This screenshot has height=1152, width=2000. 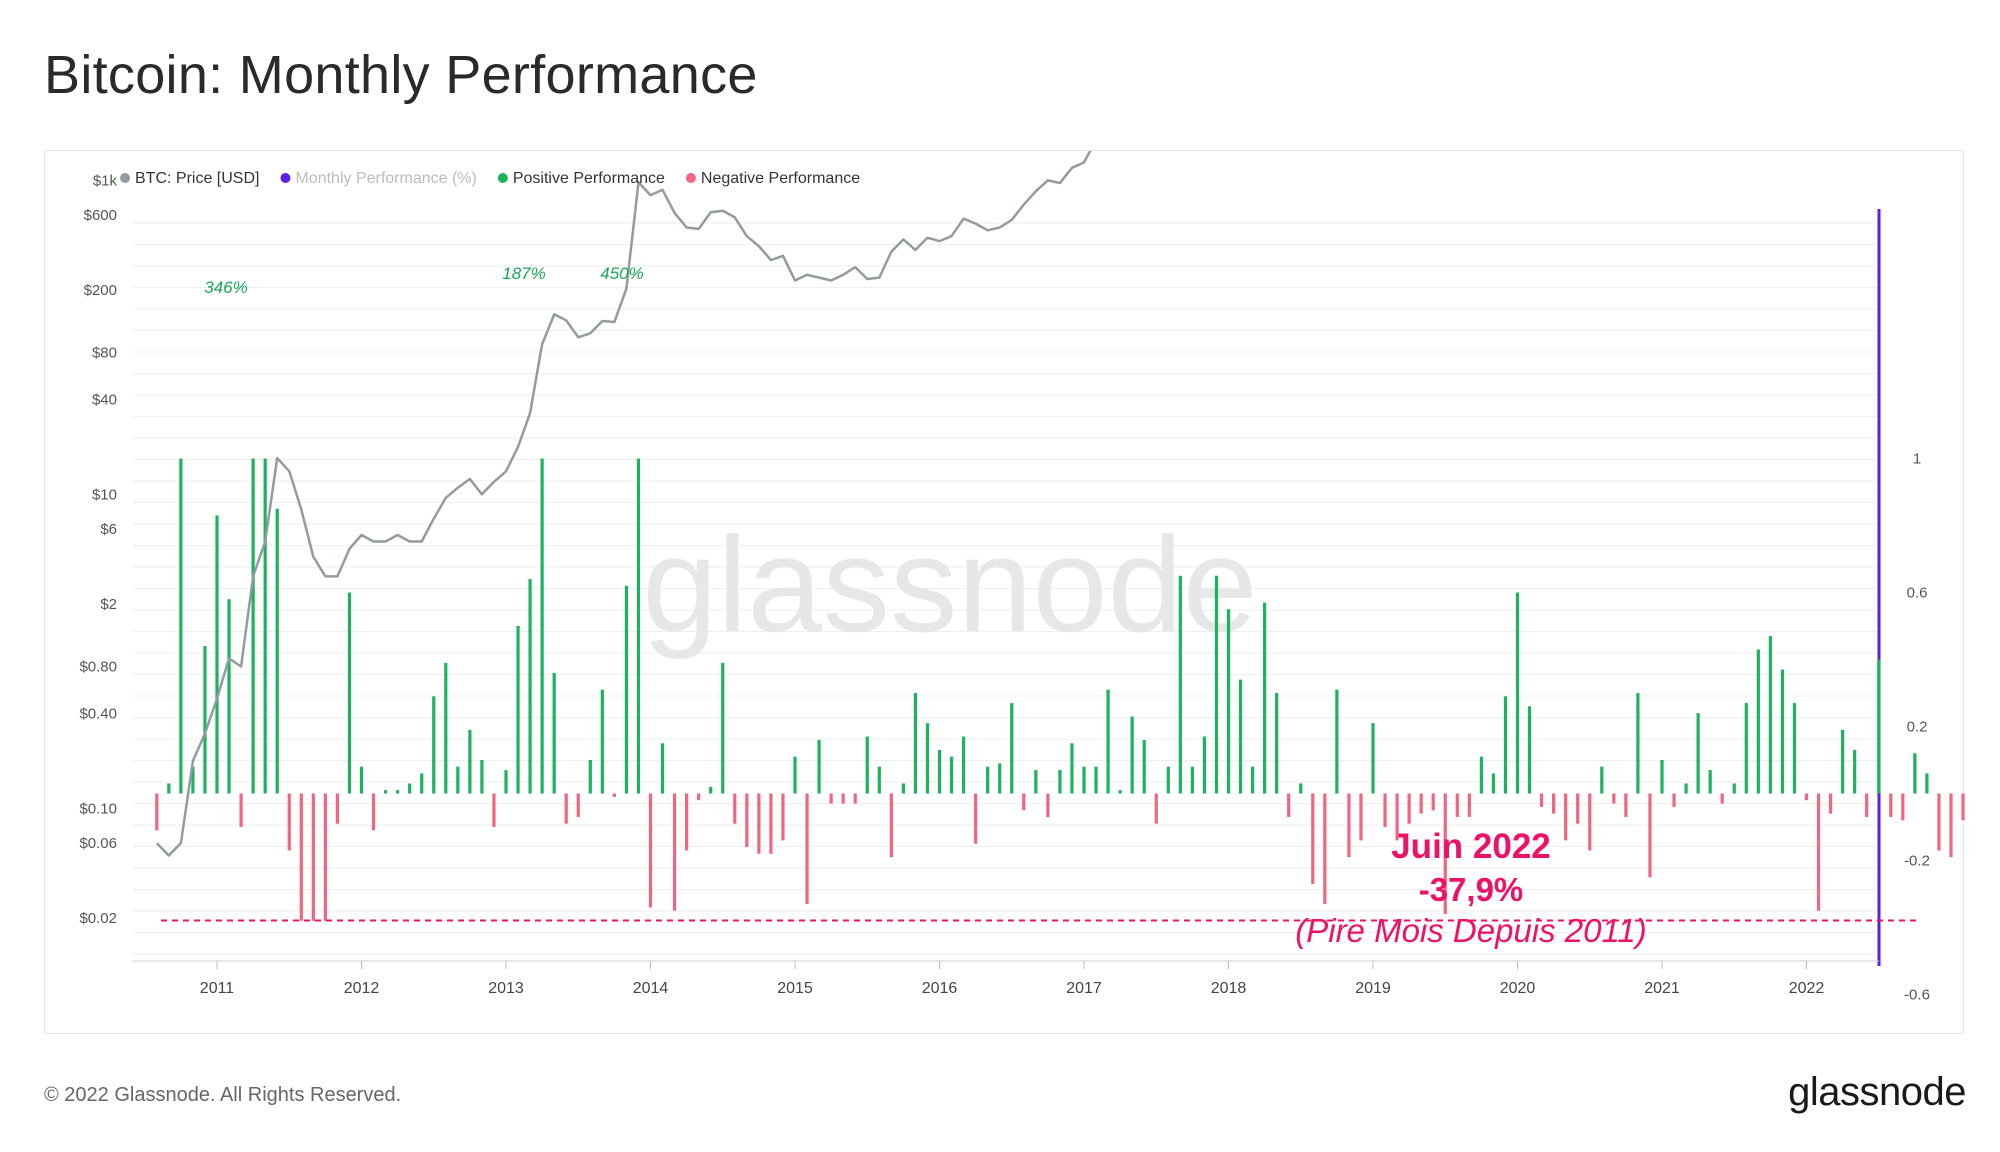 I want to click on y-left-tick-label: $0.80, so click(x=98, y=666).